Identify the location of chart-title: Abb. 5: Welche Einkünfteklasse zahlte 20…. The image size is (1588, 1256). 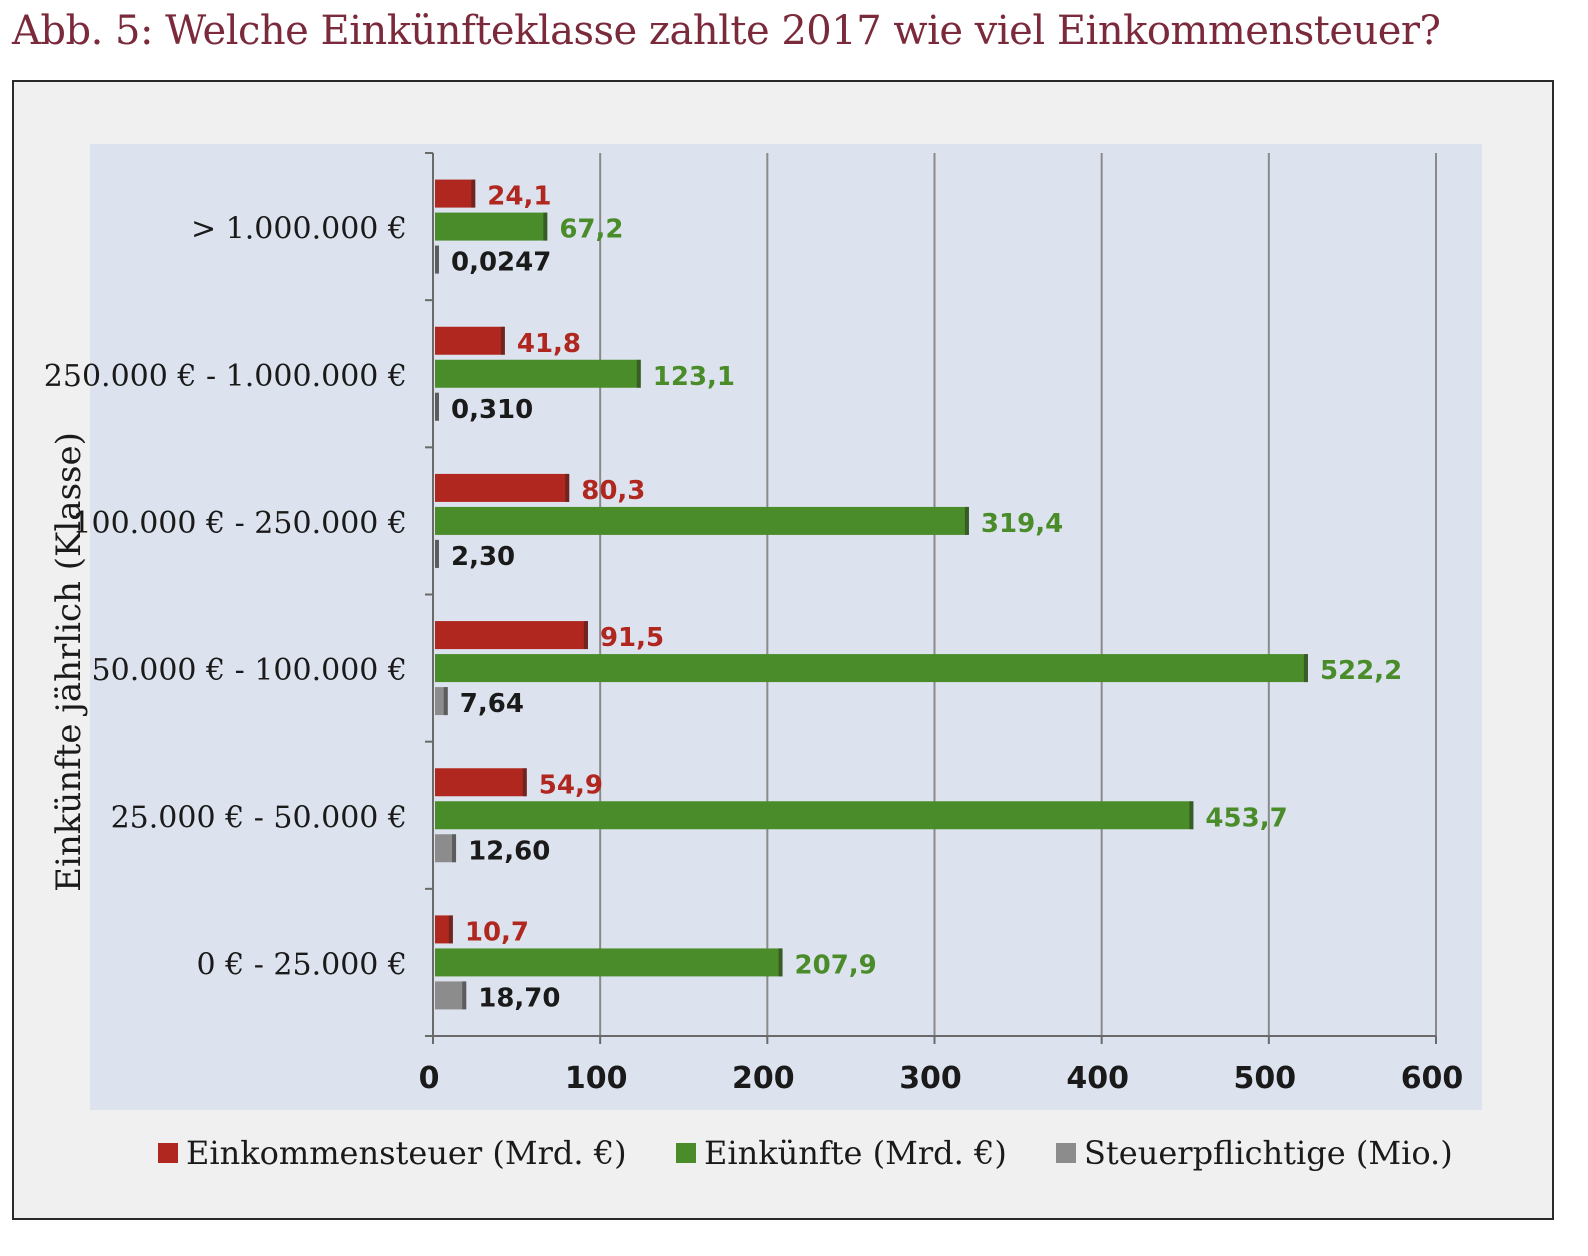
(726, 31).